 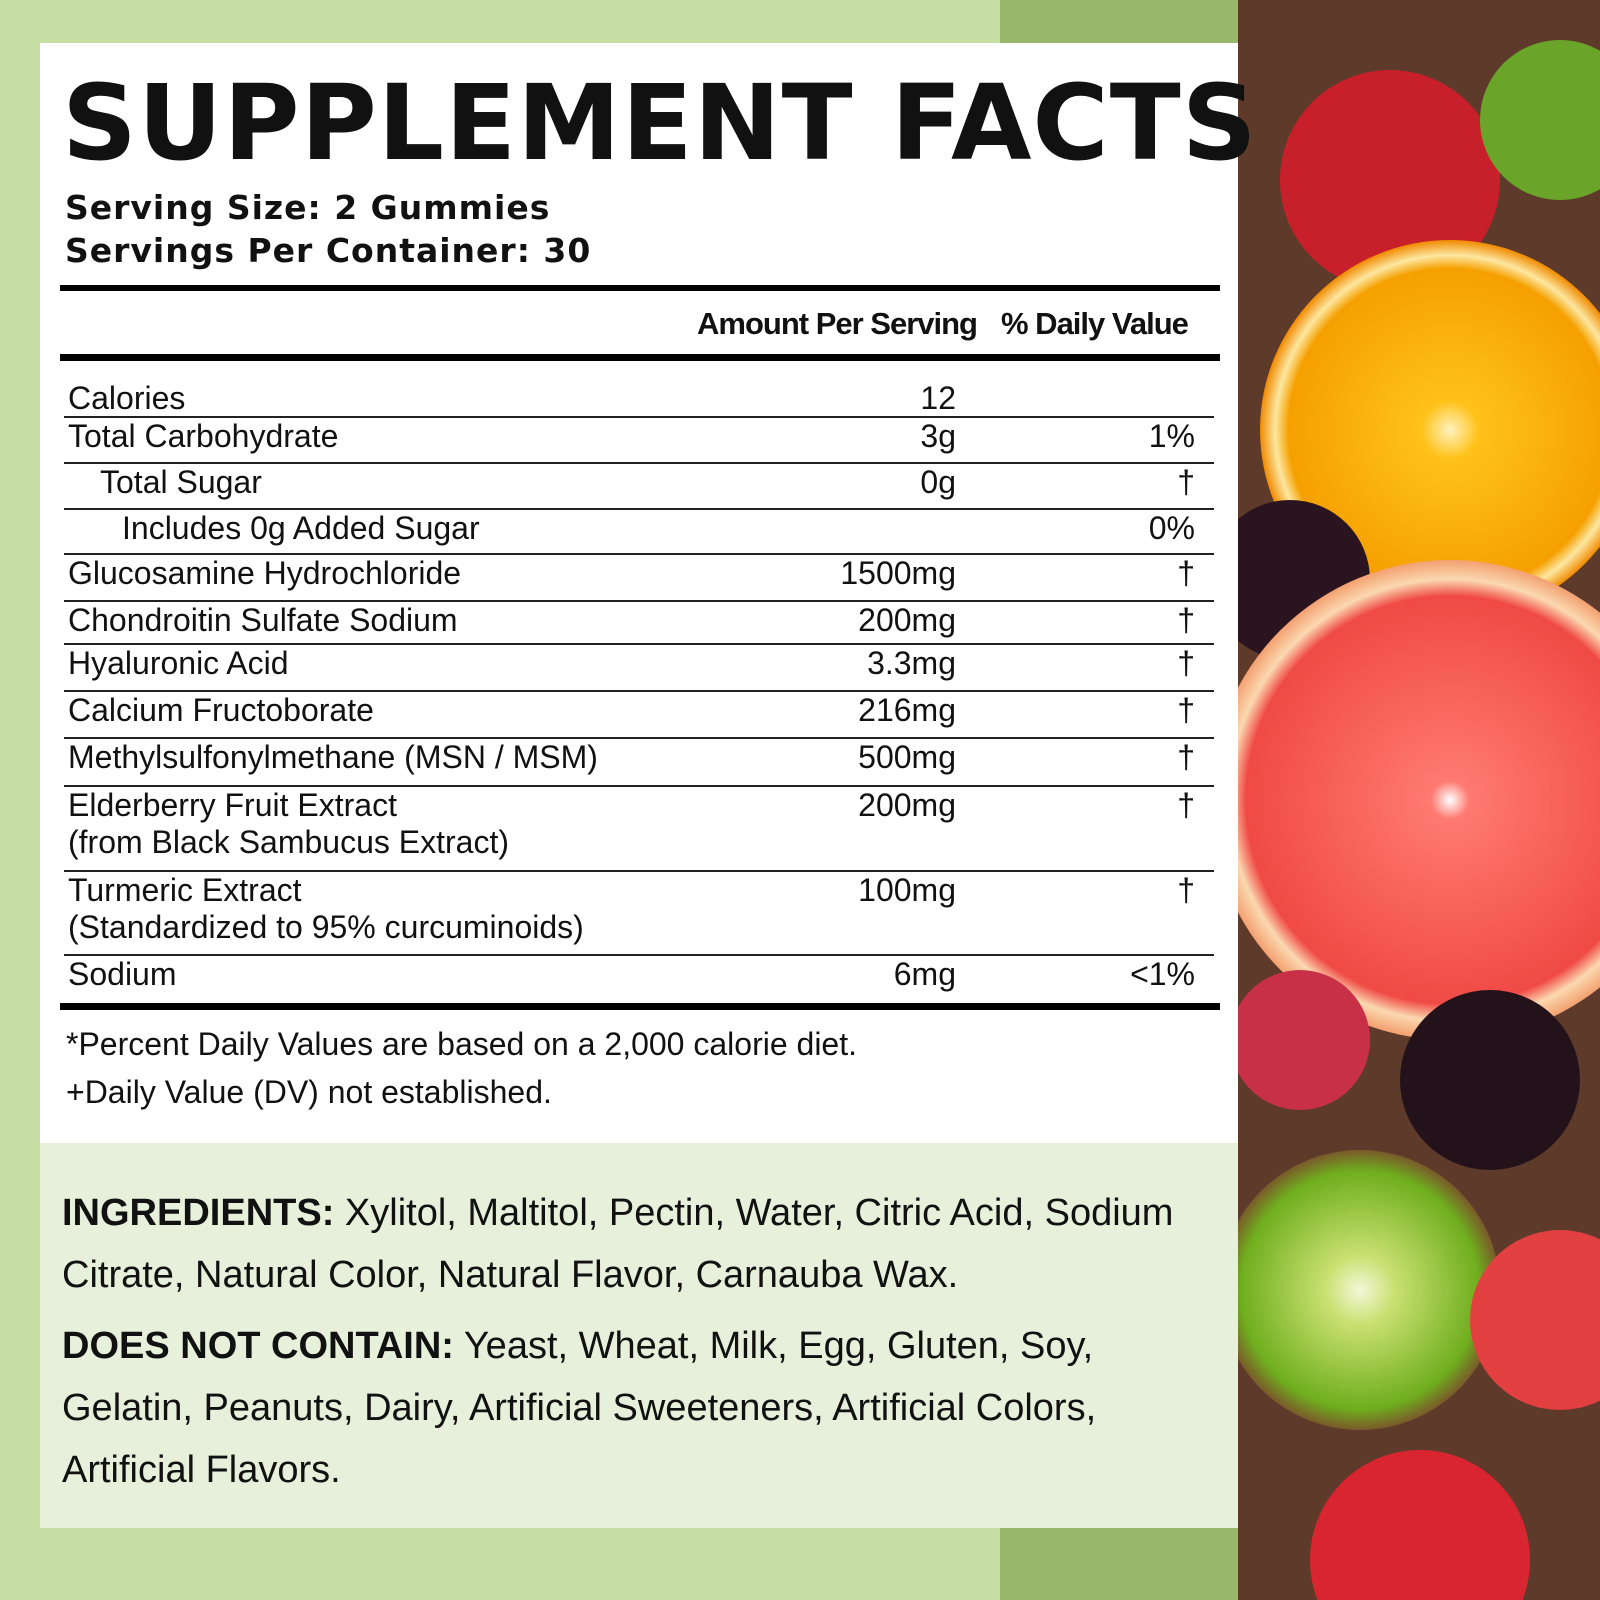 What do you see at coordinates (232, 805) in the screenshot?
I see `nutrient-label: Elderberry Fruit Extract` at bounding box center [232, 805].